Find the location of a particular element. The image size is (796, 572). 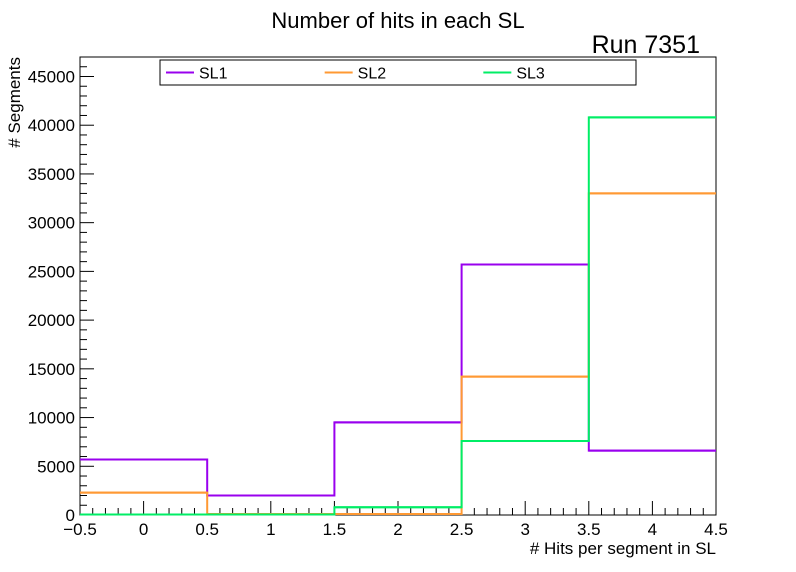

x-tick-label: 4 is located at coordinates (652, 529).